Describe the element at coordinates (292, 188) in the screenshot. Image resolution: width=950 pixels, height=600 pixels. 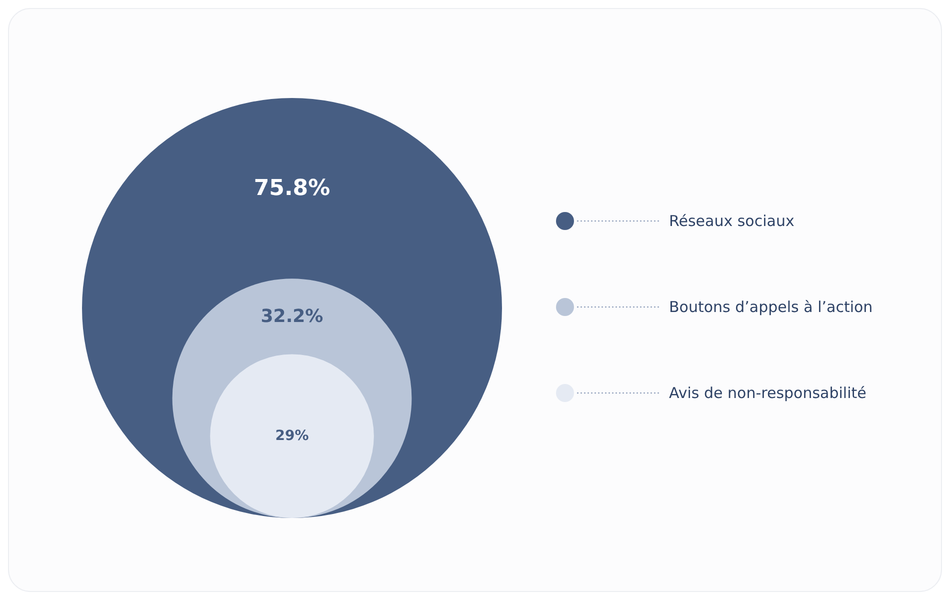
I see `data-label: 75.8%` at that location.